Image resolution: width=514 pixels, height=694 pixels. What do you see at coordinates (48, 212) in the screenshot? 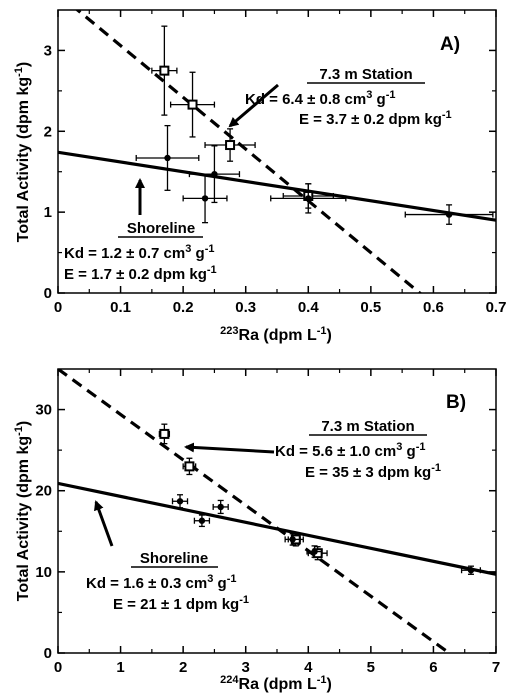
I see `y-tick-label: 1` at bounding box center [48, 212].